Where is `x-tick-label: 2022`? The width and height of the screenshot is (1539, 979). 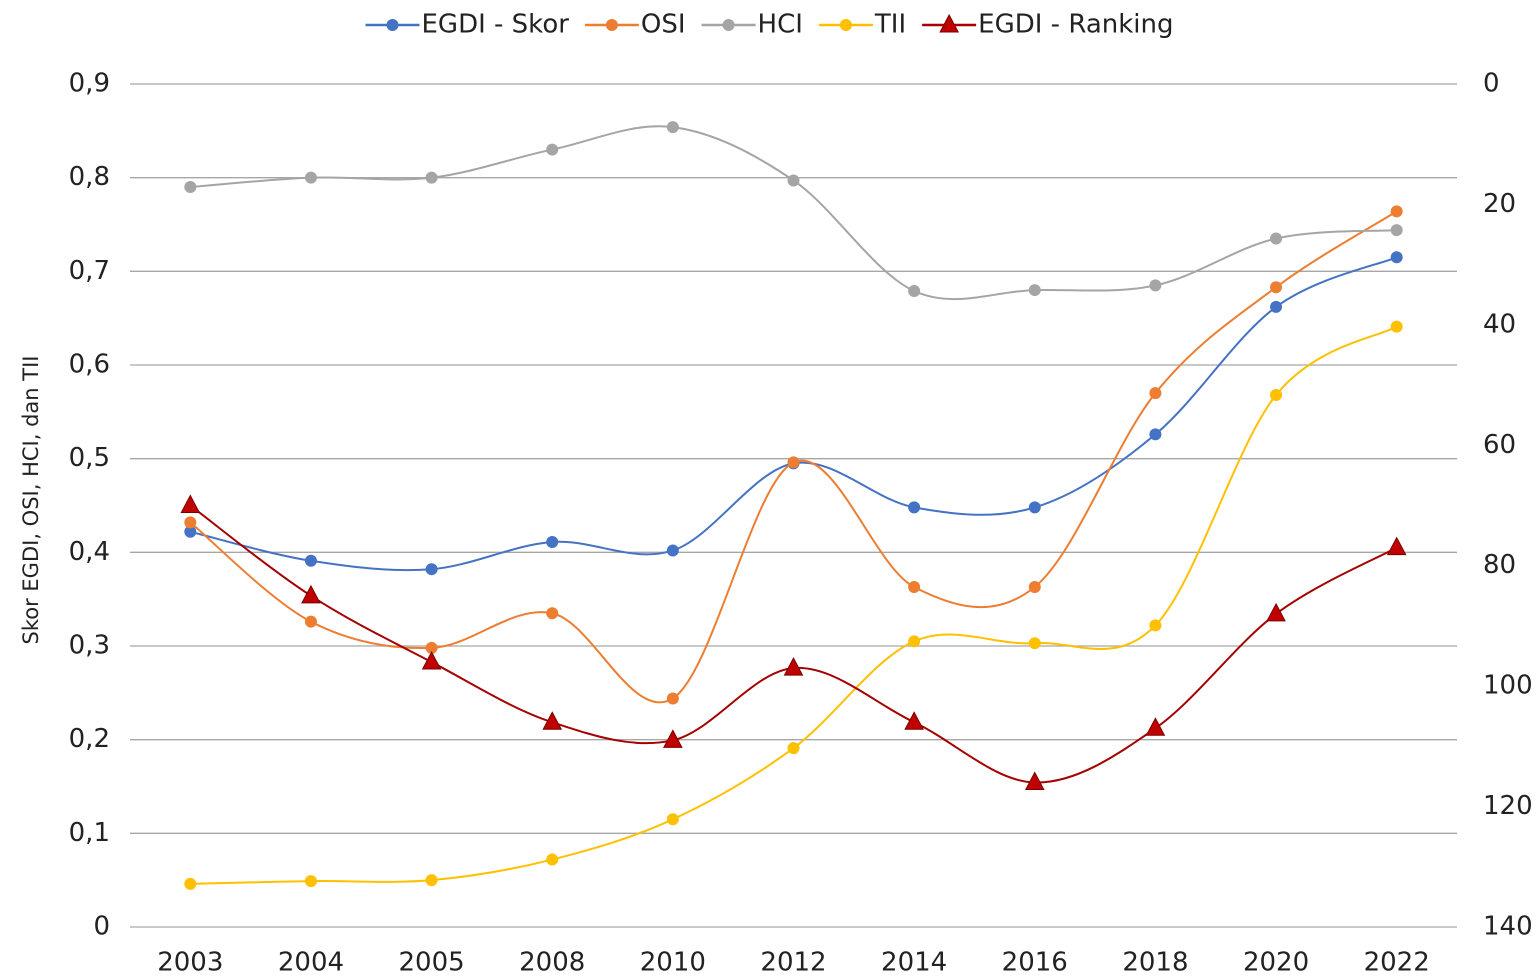 x-tick-label: 2022 is located at coordinates (1397, 963).